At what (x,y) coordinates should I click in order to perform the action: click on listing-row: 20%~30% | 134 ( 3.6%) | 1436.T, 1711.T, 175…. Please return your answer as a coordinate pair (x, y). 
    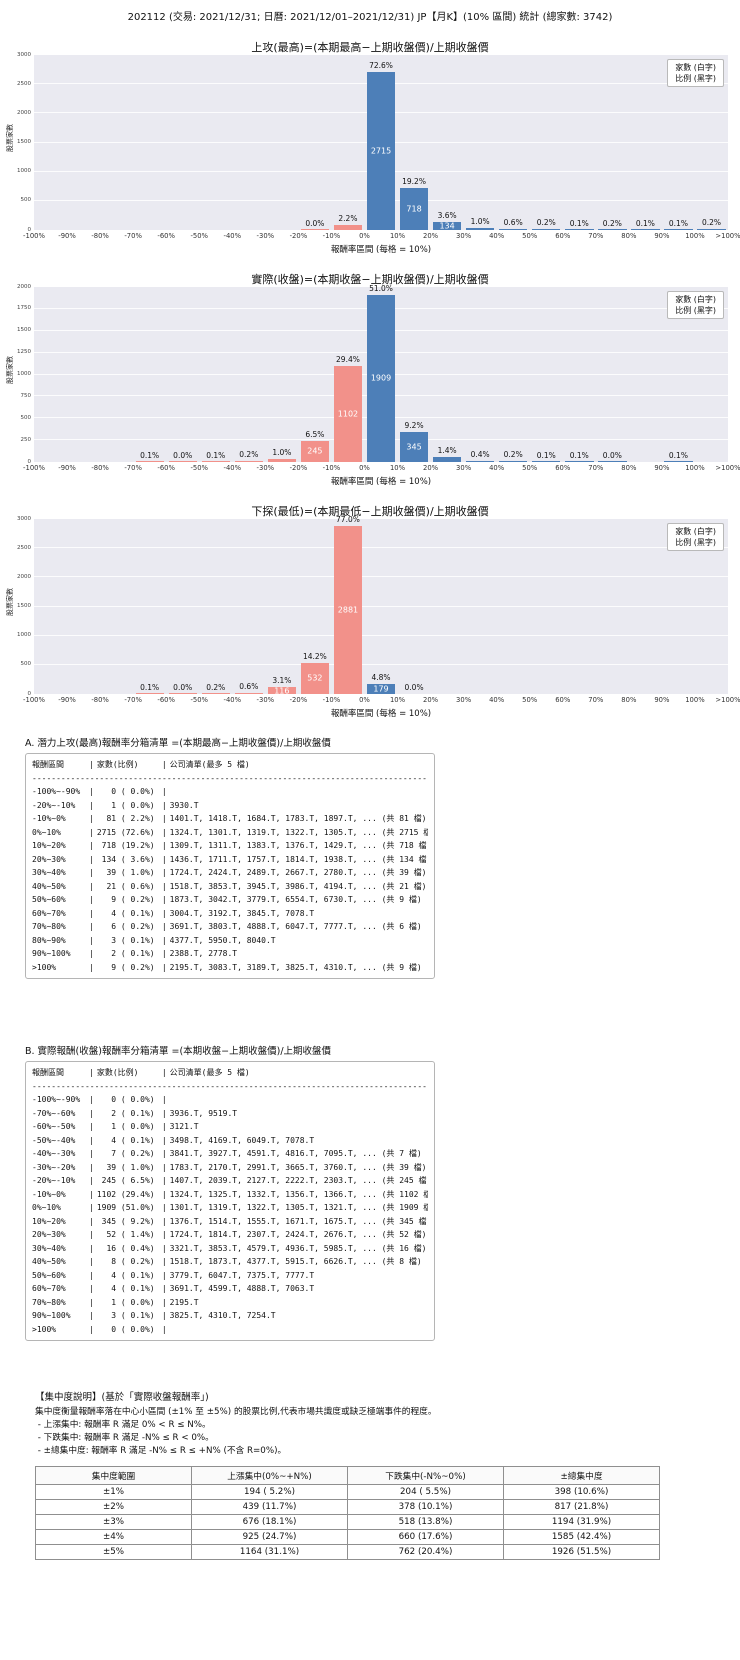
    Looking at the image, I should click on (230, 860).